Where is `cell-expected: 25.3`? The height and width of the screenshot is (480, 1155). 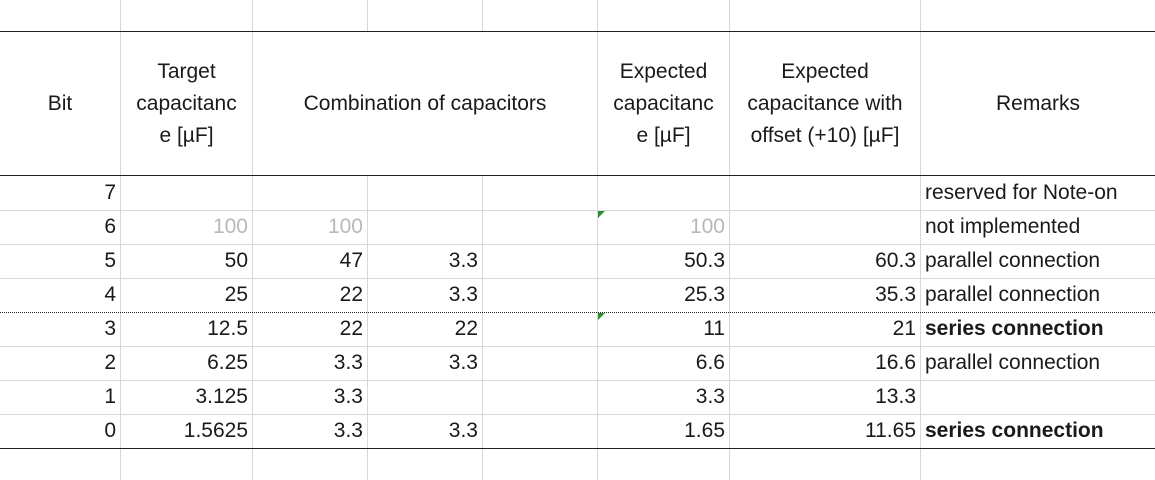 cell-expected: 25.3 is located at coordinates (704, 294).